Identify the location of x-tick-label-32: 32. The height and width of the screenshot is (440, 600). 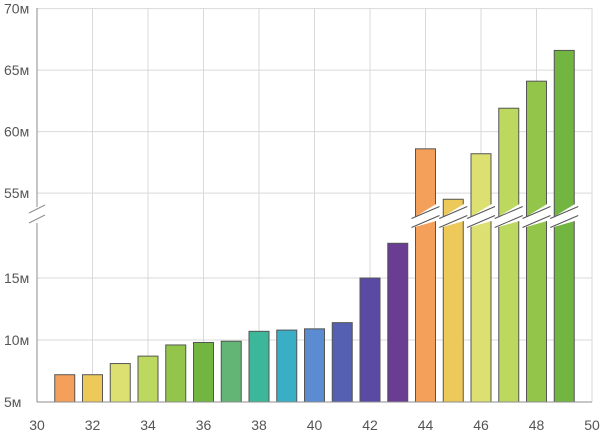
(93, 425).